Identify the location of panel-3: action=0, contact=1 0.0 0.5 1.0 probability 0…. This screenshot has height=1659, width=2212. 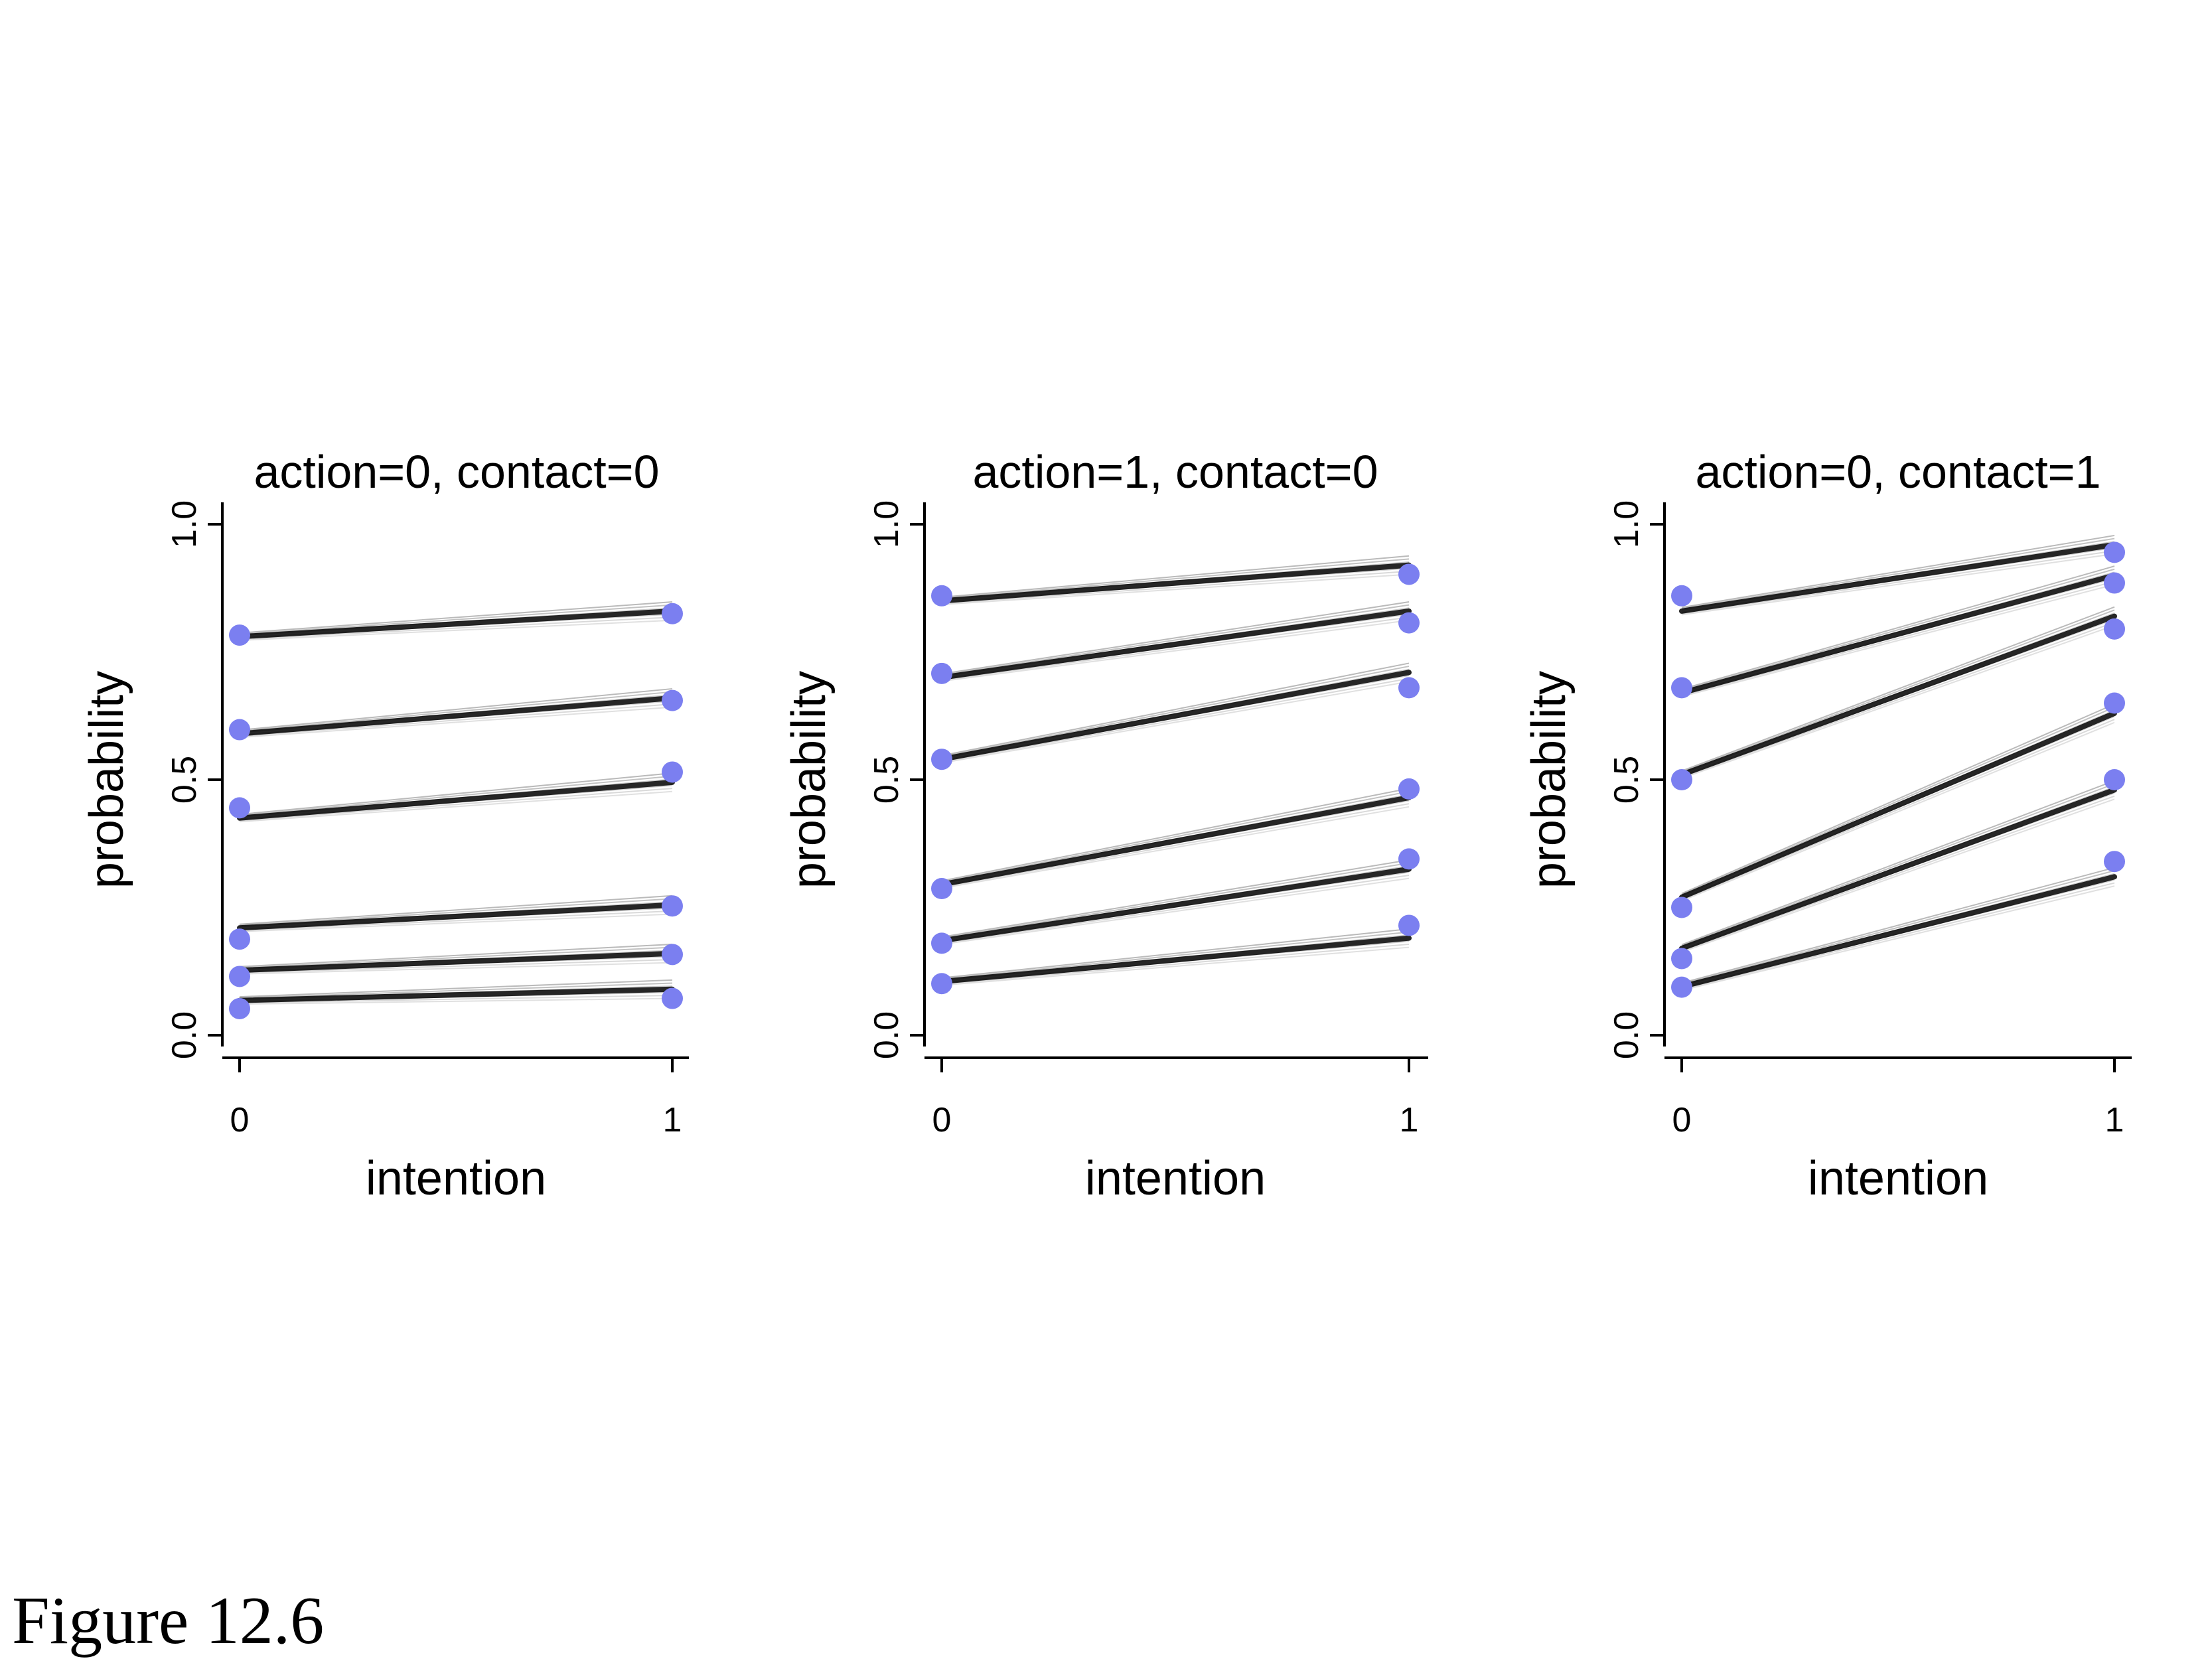
(1827, 825).